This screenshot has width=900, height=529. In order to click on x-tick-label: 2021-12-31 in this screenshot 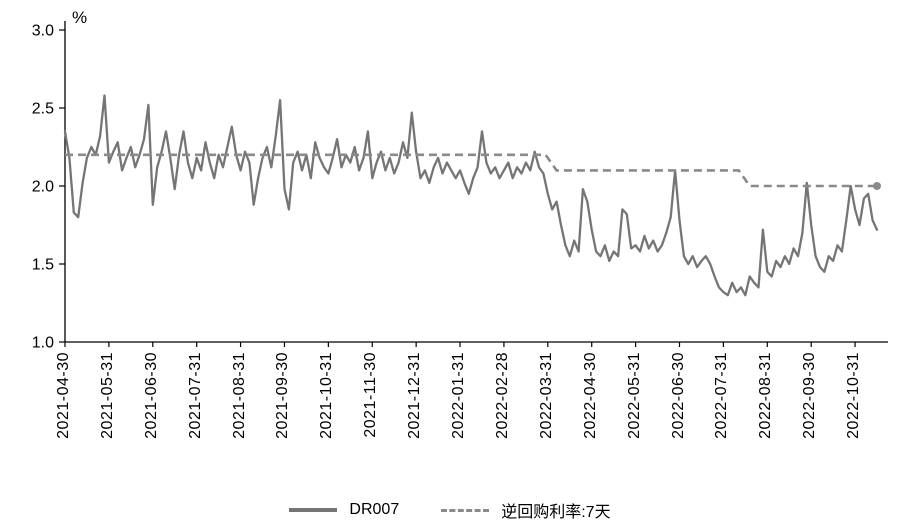, I will do `click(415, 395)`.